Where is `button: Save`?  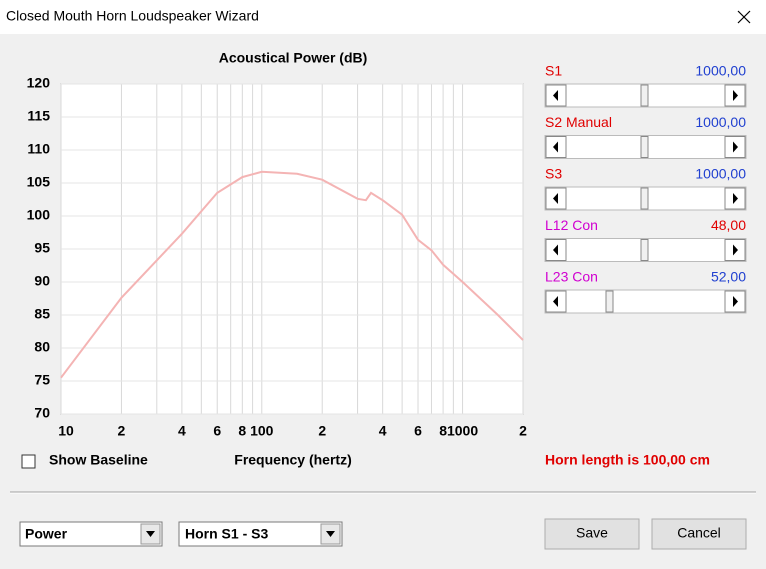 button: Save is located at coordinates (592, 534).